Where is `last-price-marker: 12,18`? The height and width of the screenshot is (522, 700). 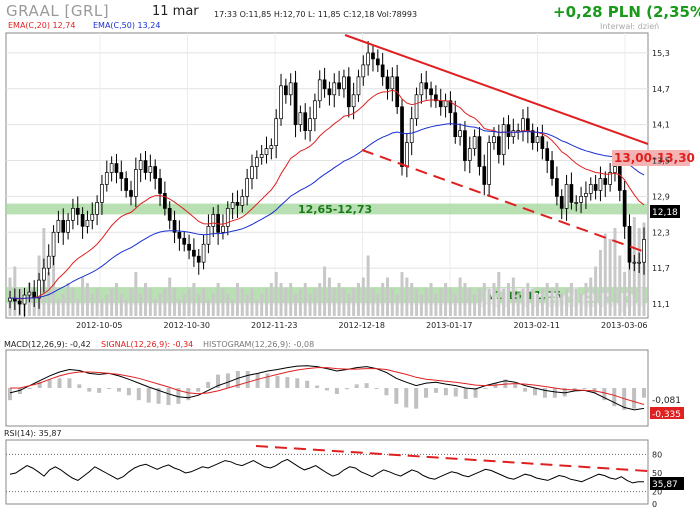 last-price-marker: 12,18 is located at coordinates (665, 211).